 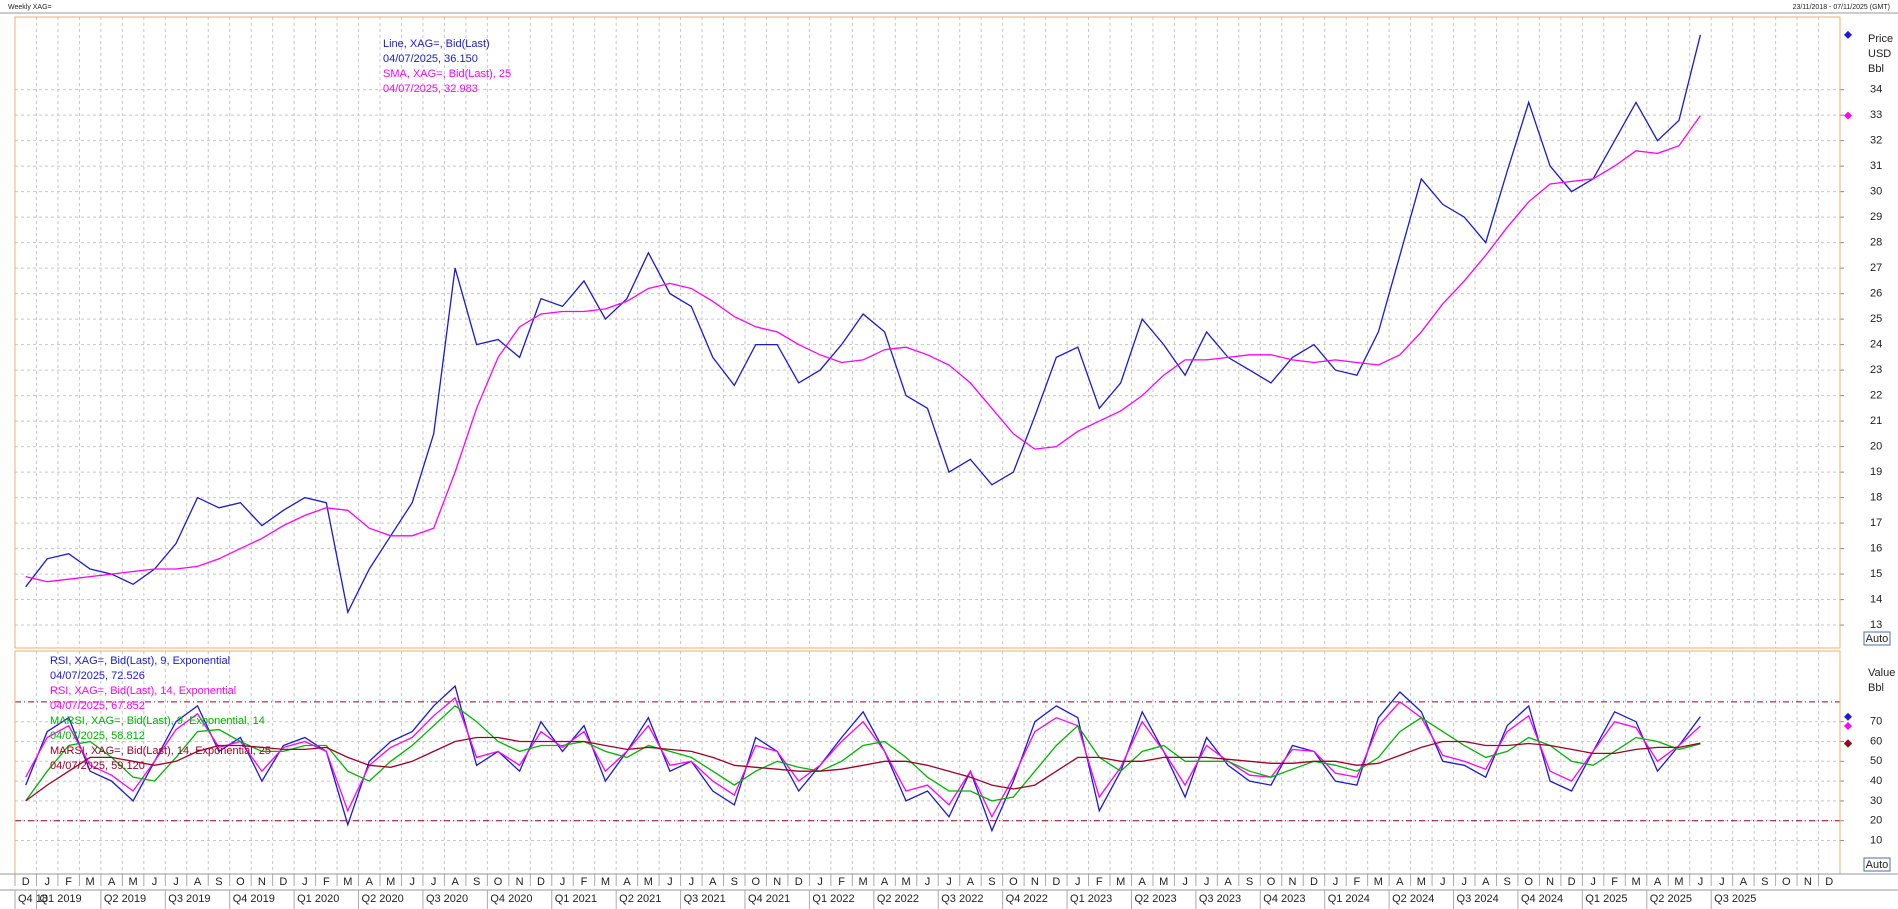 I want to click on axis-label: USD, so click(x=1879, y=54).